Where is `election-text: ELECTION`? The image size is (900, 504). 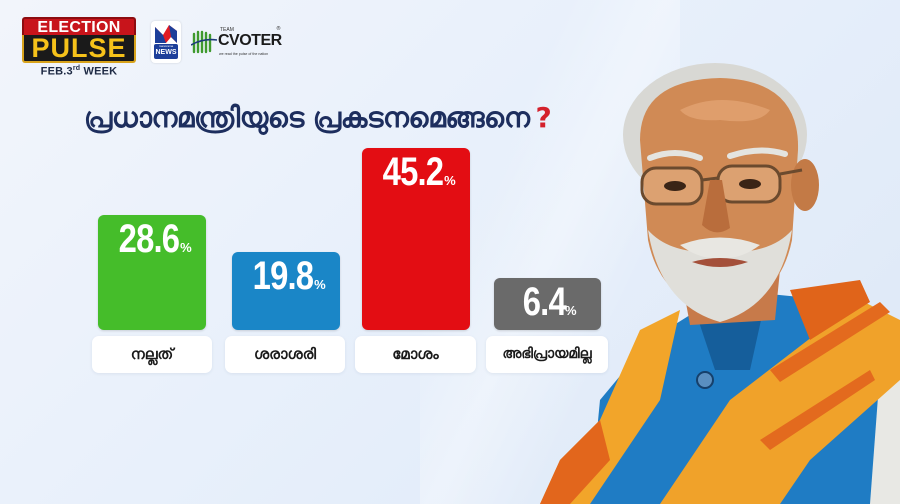
election-text: ELECTION is located at coordinates (79, 27).